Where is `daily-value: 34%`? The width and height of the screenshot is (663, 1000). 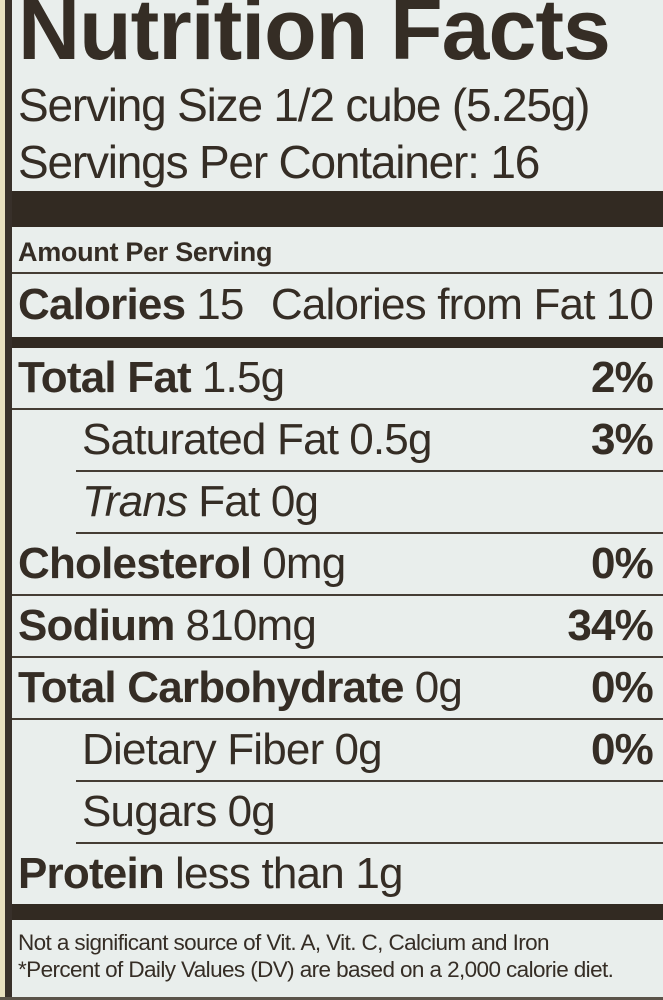
daily-value: 34% is located at coordinates (610, 625).